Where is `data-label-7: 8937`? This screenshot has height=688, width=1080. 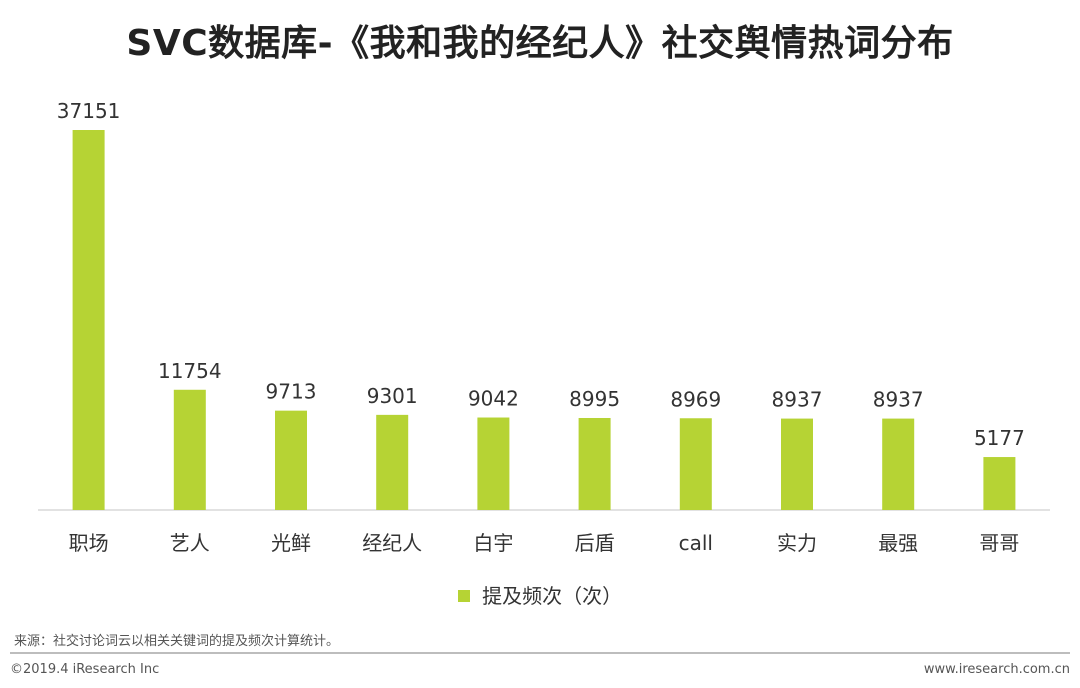 data-label-7: 8937 is located at coordinates (797, 400).